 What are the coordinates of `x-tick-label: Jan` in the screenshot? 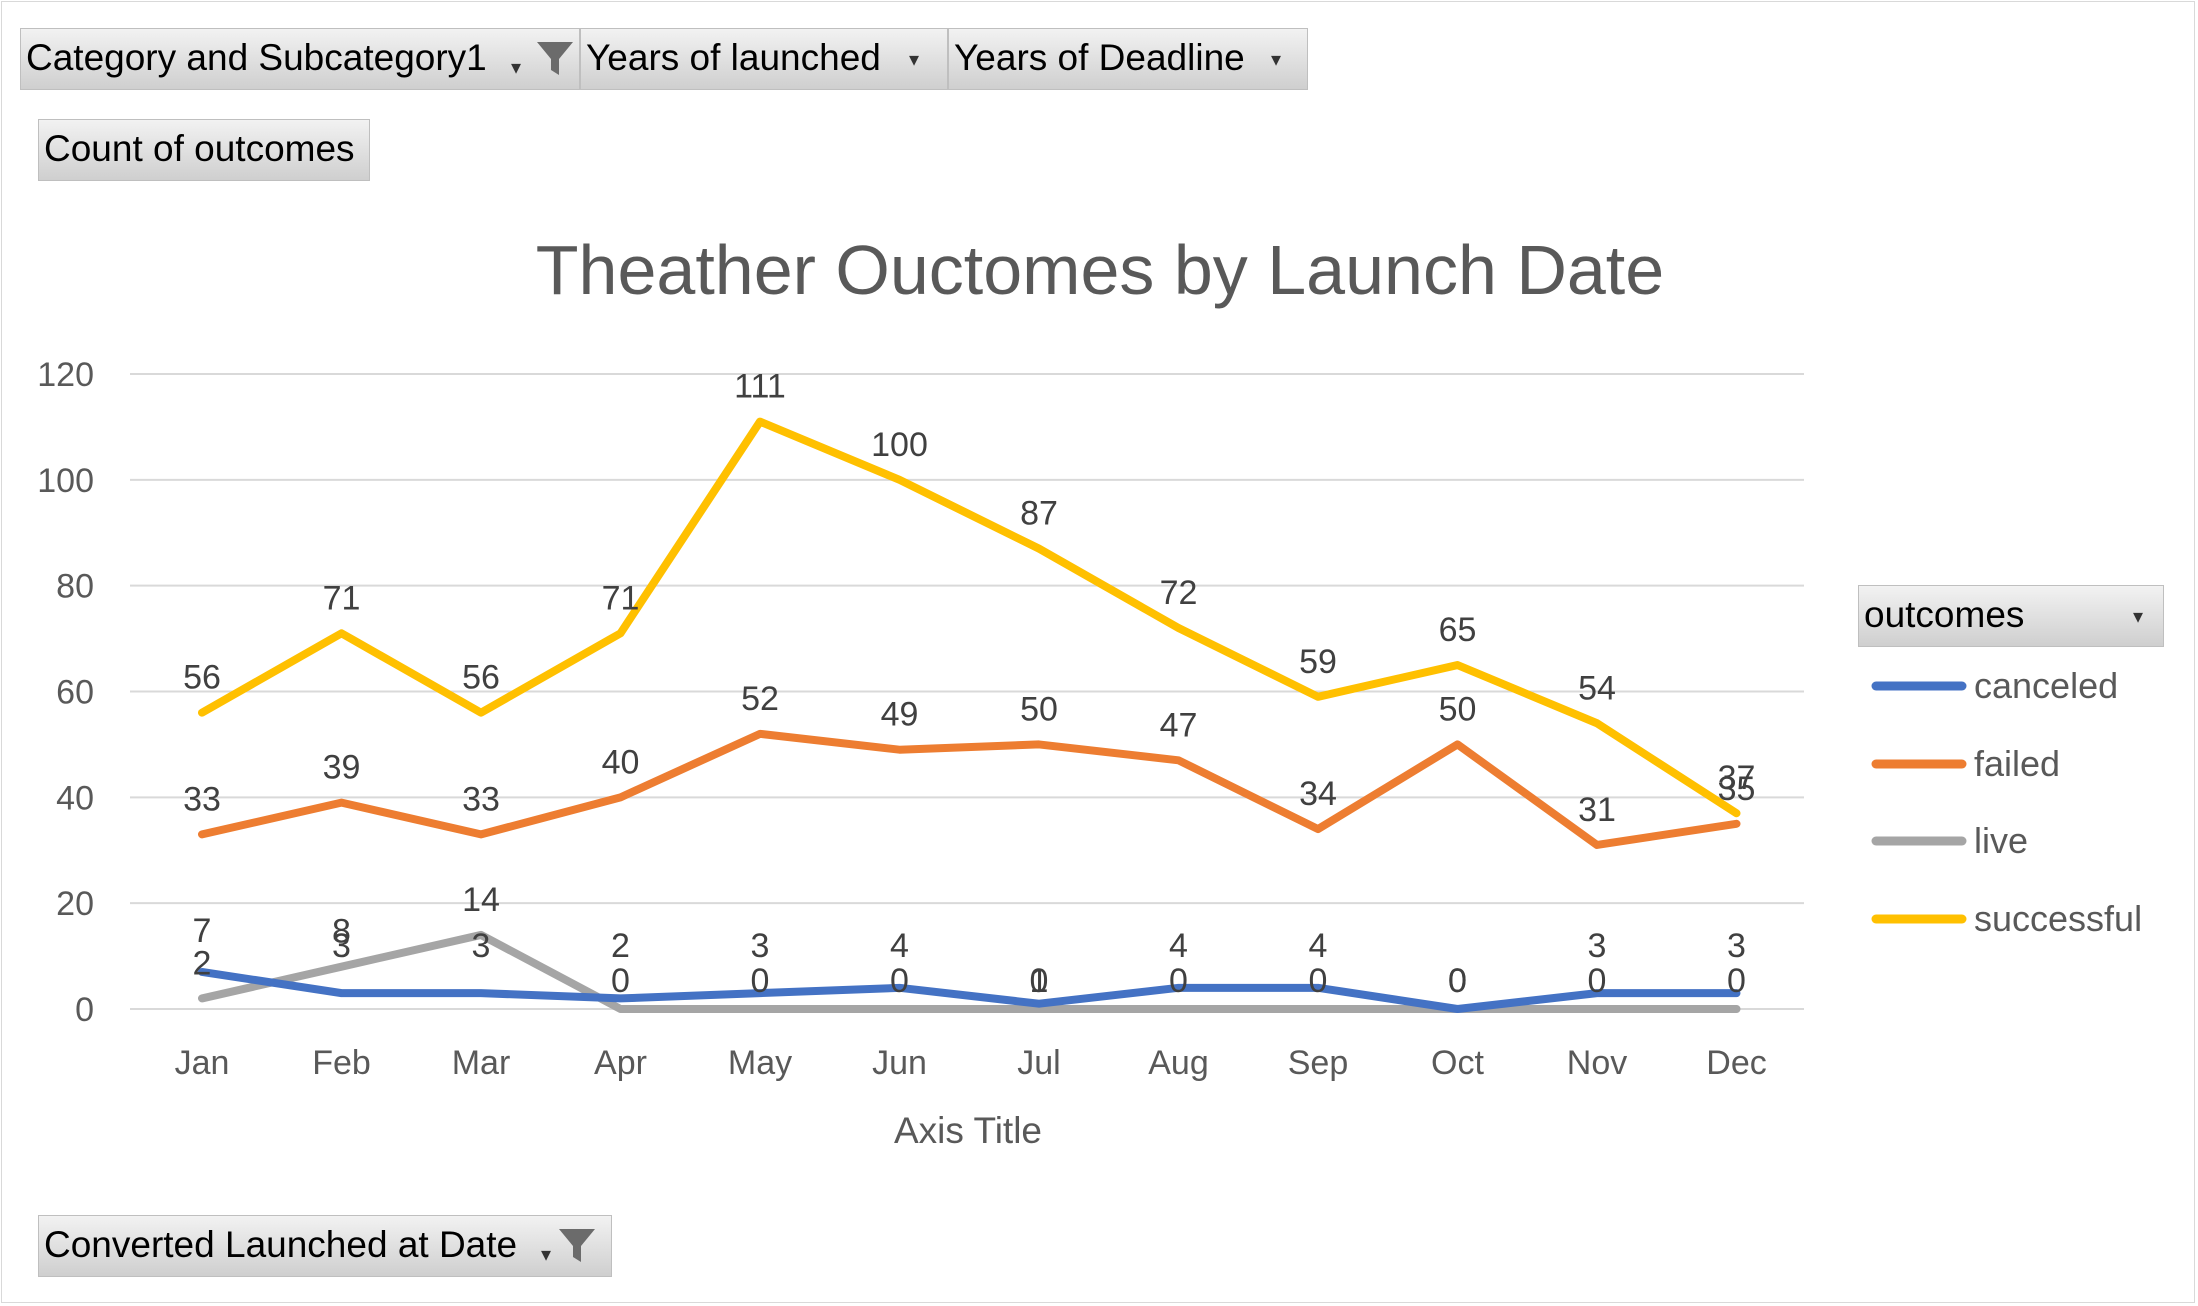 It's located at (202, 1063).